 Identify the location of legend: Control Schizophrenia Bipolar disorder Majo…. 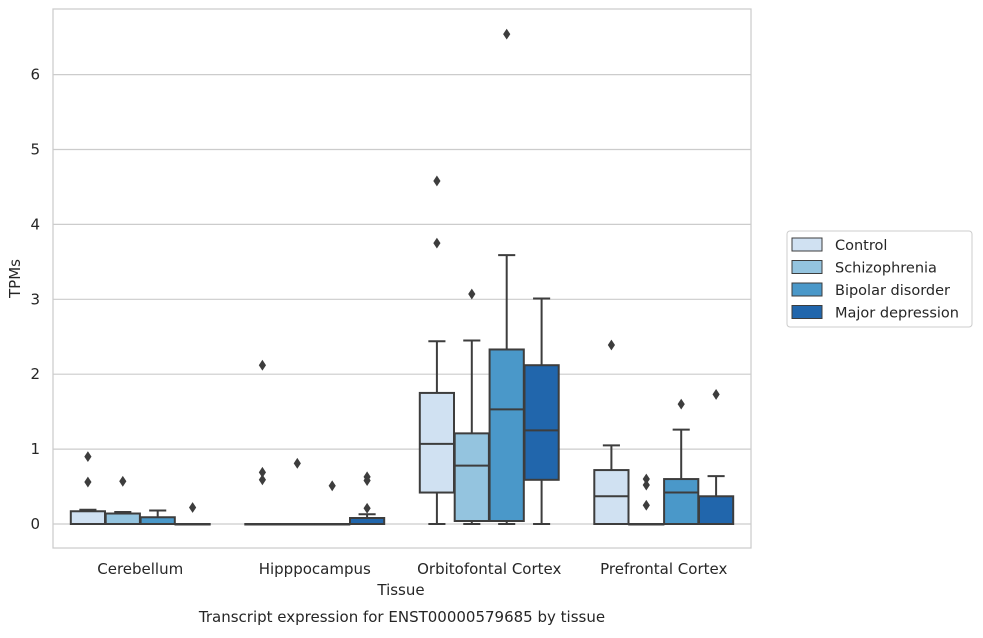
(879, 279).